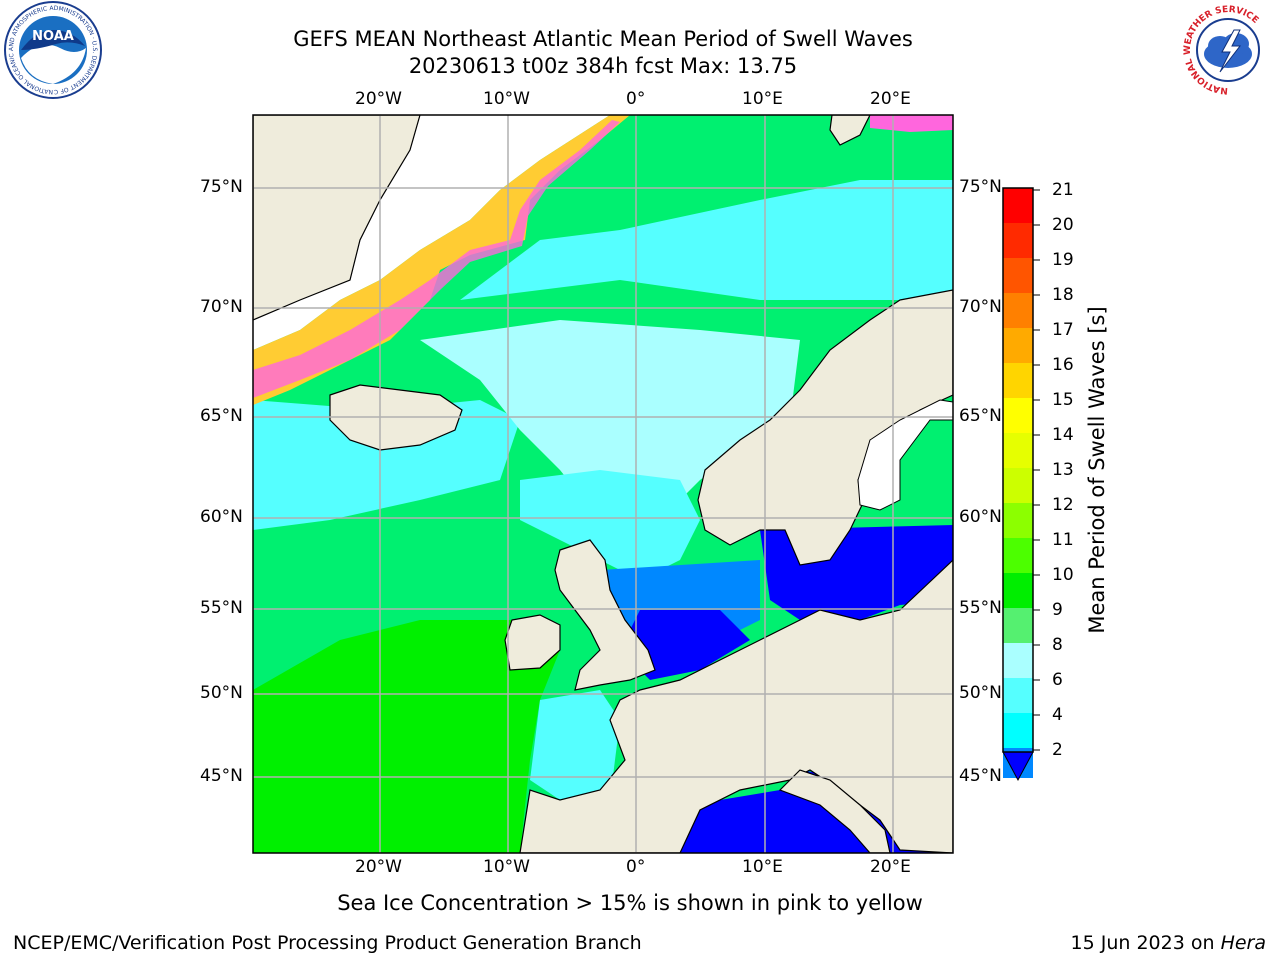  What do you see at coordinates (1142, 943) in the screenshot?
I see `footer-date-text: 15 Jun 2023 on` at bounding box center [1142, 943].